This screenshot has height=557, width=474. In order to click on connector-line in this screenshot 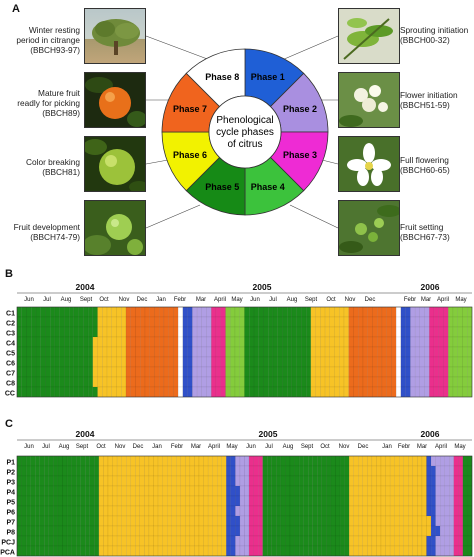, I will do `click(157, 162)`.